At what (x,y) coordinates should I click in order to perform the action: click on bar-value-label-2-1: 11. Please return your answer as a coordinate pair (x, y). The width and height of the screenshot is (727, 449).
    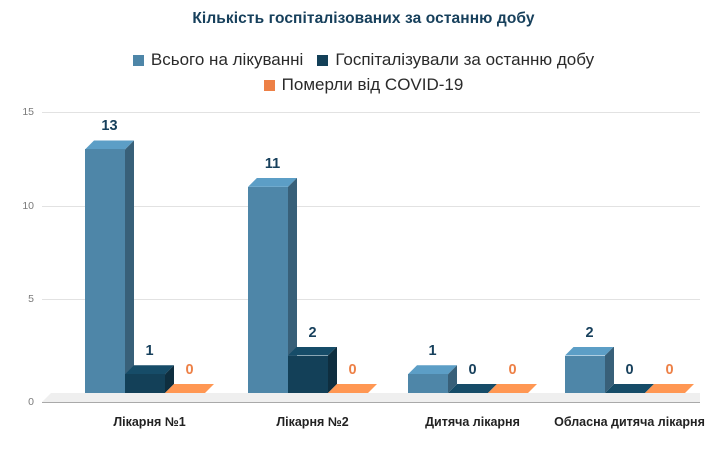
    Looking at the image, I should click on (272, 163).